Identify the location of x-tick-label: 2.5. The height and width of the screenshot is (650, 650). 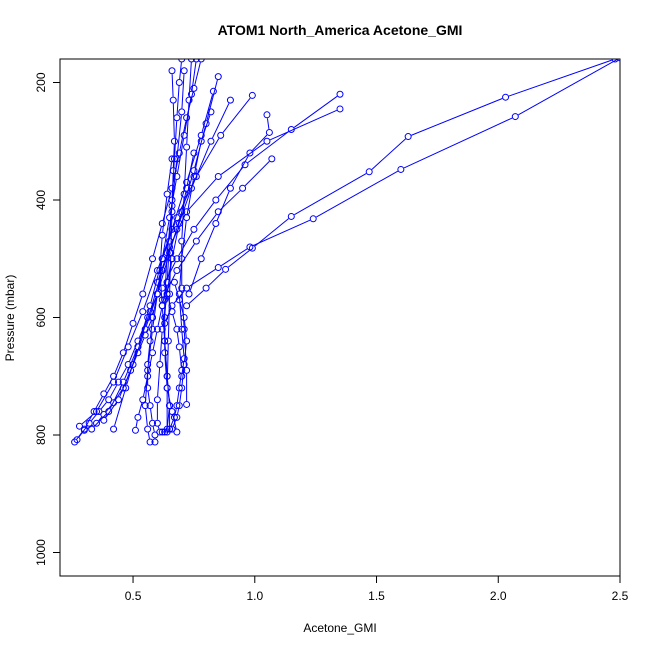
(620, 596).